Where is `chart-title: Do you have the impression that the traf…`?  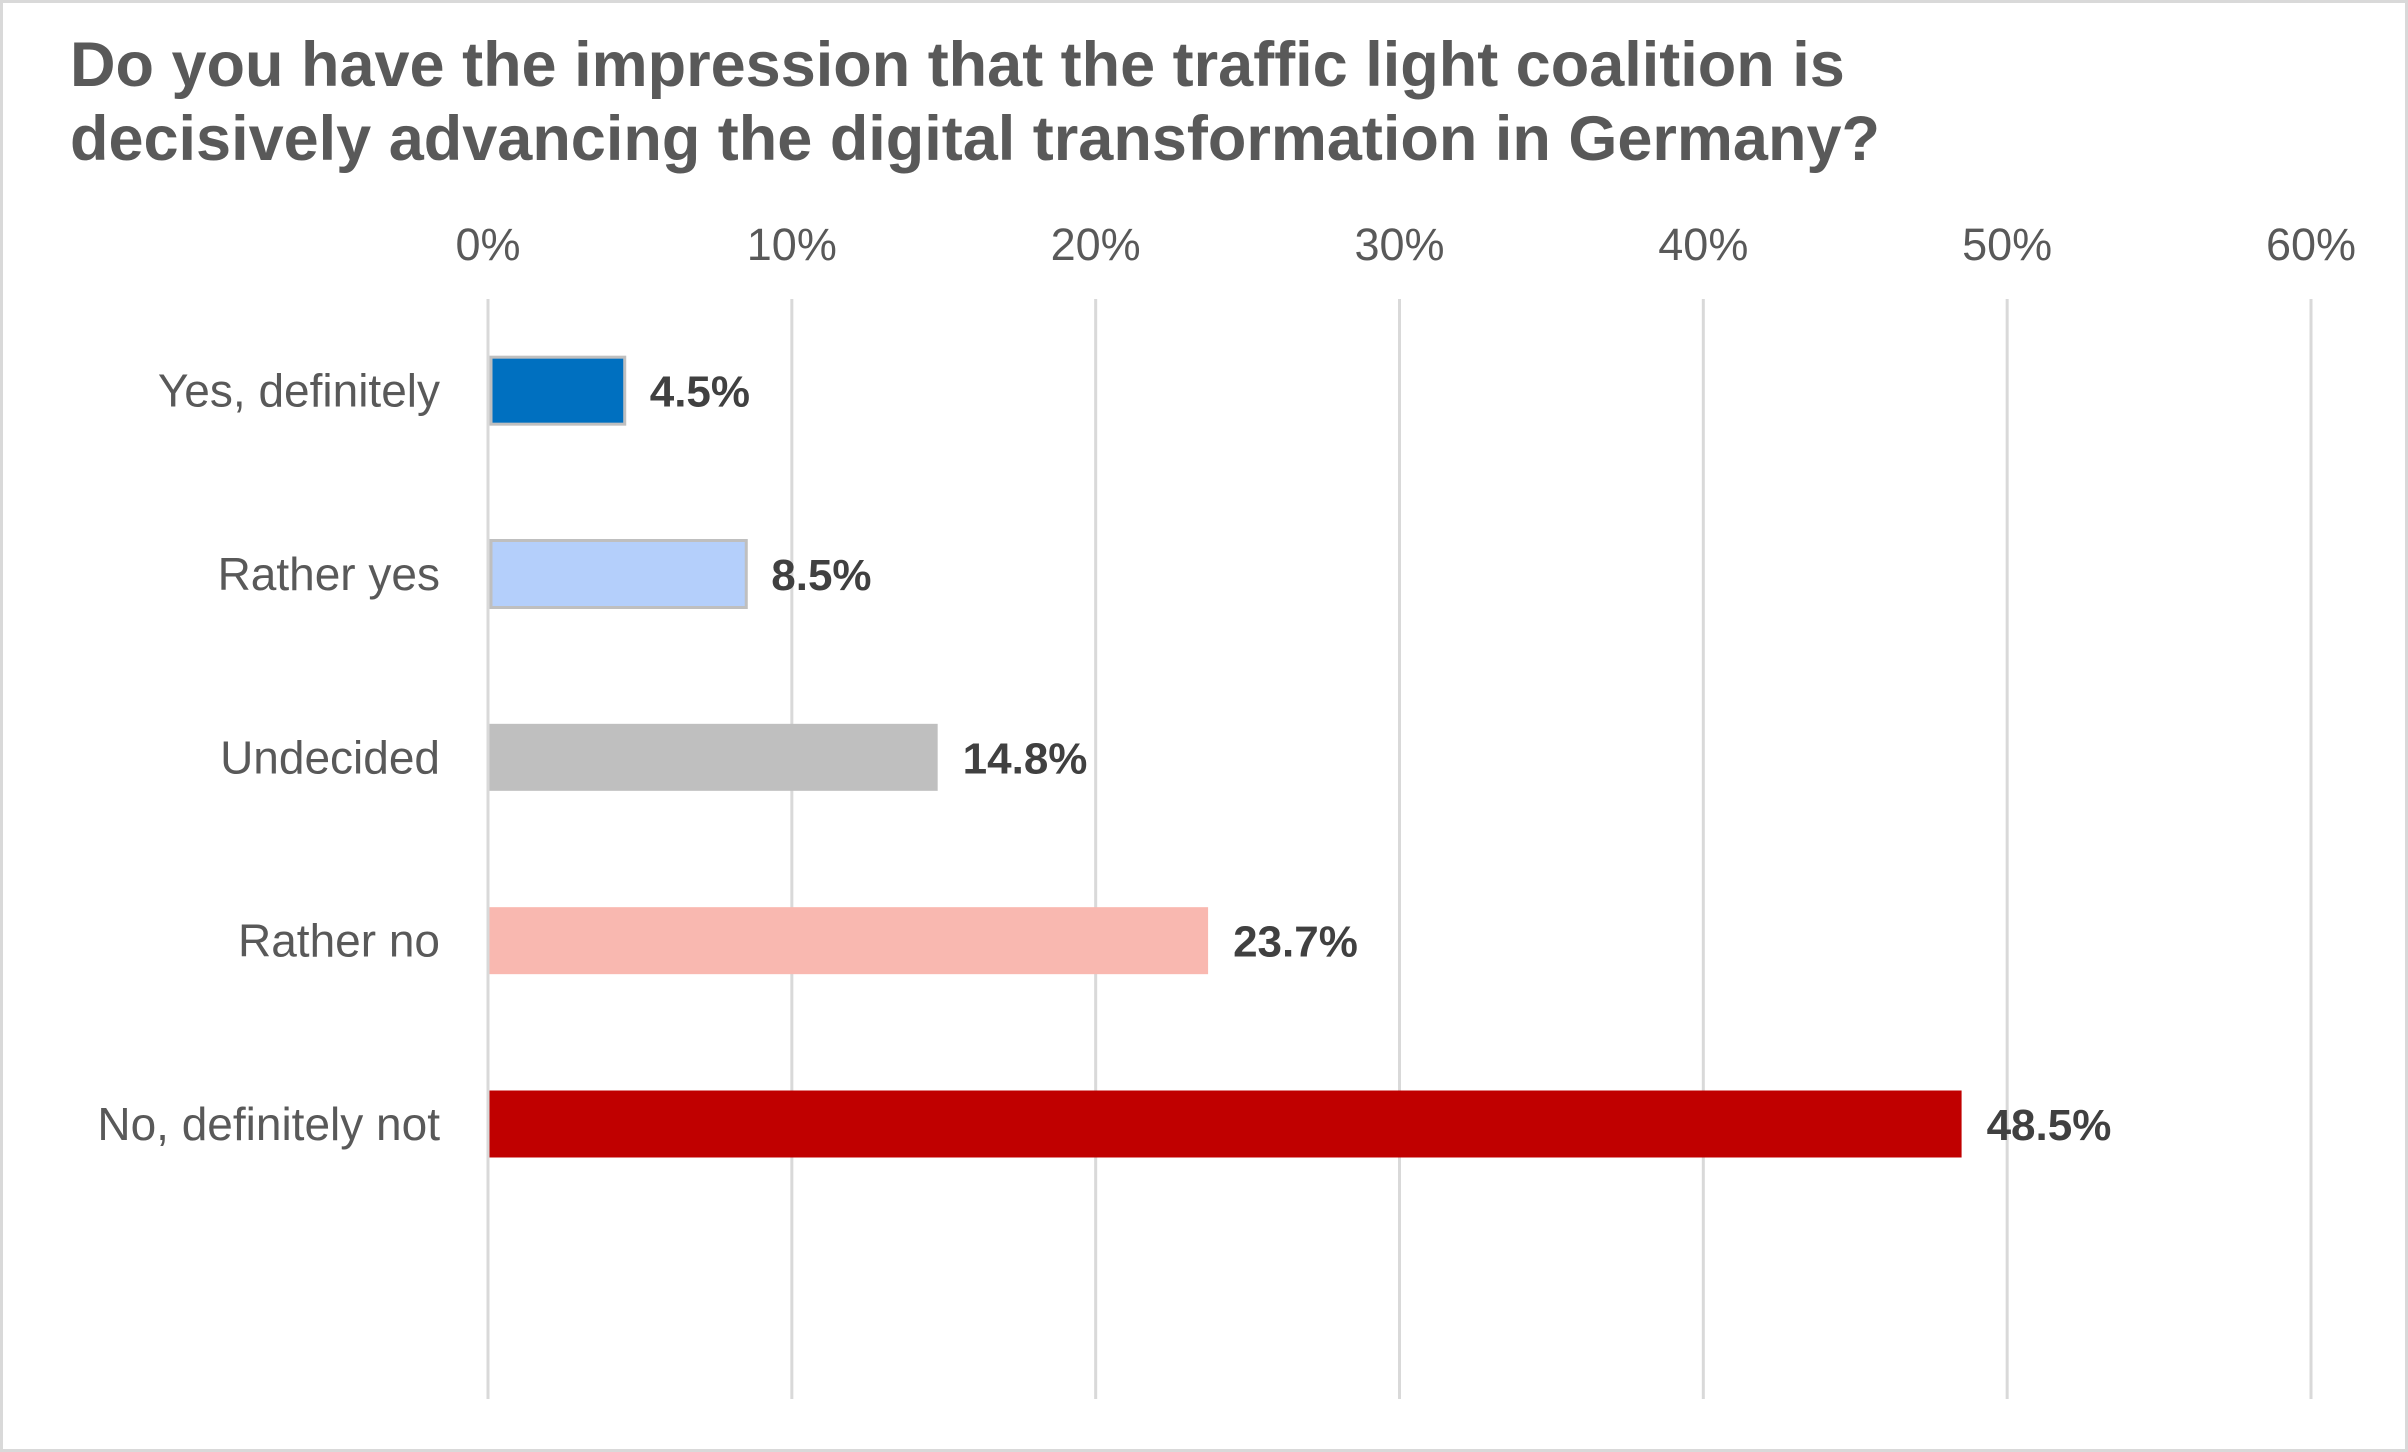 chart-title: Do you have the impression that the traf… is located at coordinates (1195, 102).